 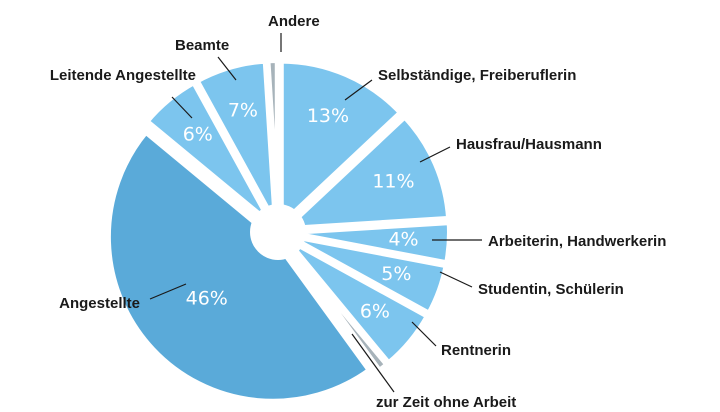 I want to click on slice-label: zur Zeit ohne Arbeit, so click(x=446, y=402).